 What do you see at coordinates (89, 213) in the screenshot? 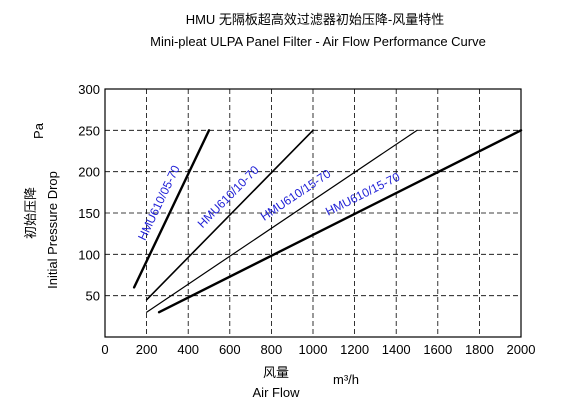
I see `y-tick-label: 150` at bounding box center [89, 213].